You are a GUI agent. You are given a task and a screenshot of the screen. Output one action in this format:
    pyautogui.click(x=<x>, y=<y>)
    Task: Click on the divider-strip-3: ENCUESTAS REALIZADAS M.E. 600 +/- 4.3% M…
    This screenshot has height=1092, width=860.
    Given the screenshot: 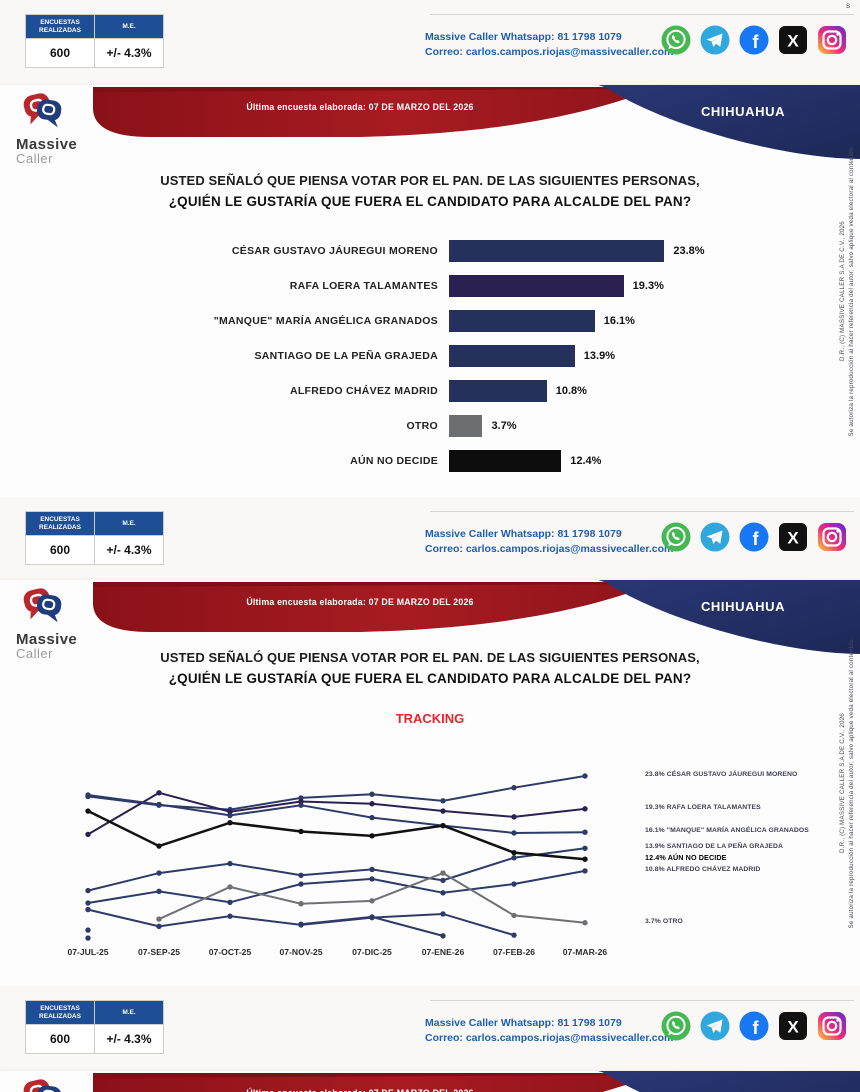 What is the action you would take?
    pyautogui.click(x=430, y=1028)
    